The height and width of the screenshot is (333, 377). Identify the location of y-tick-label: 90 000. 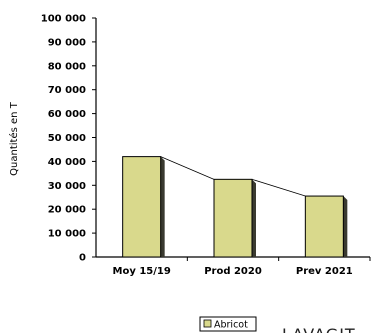
(67, 42).